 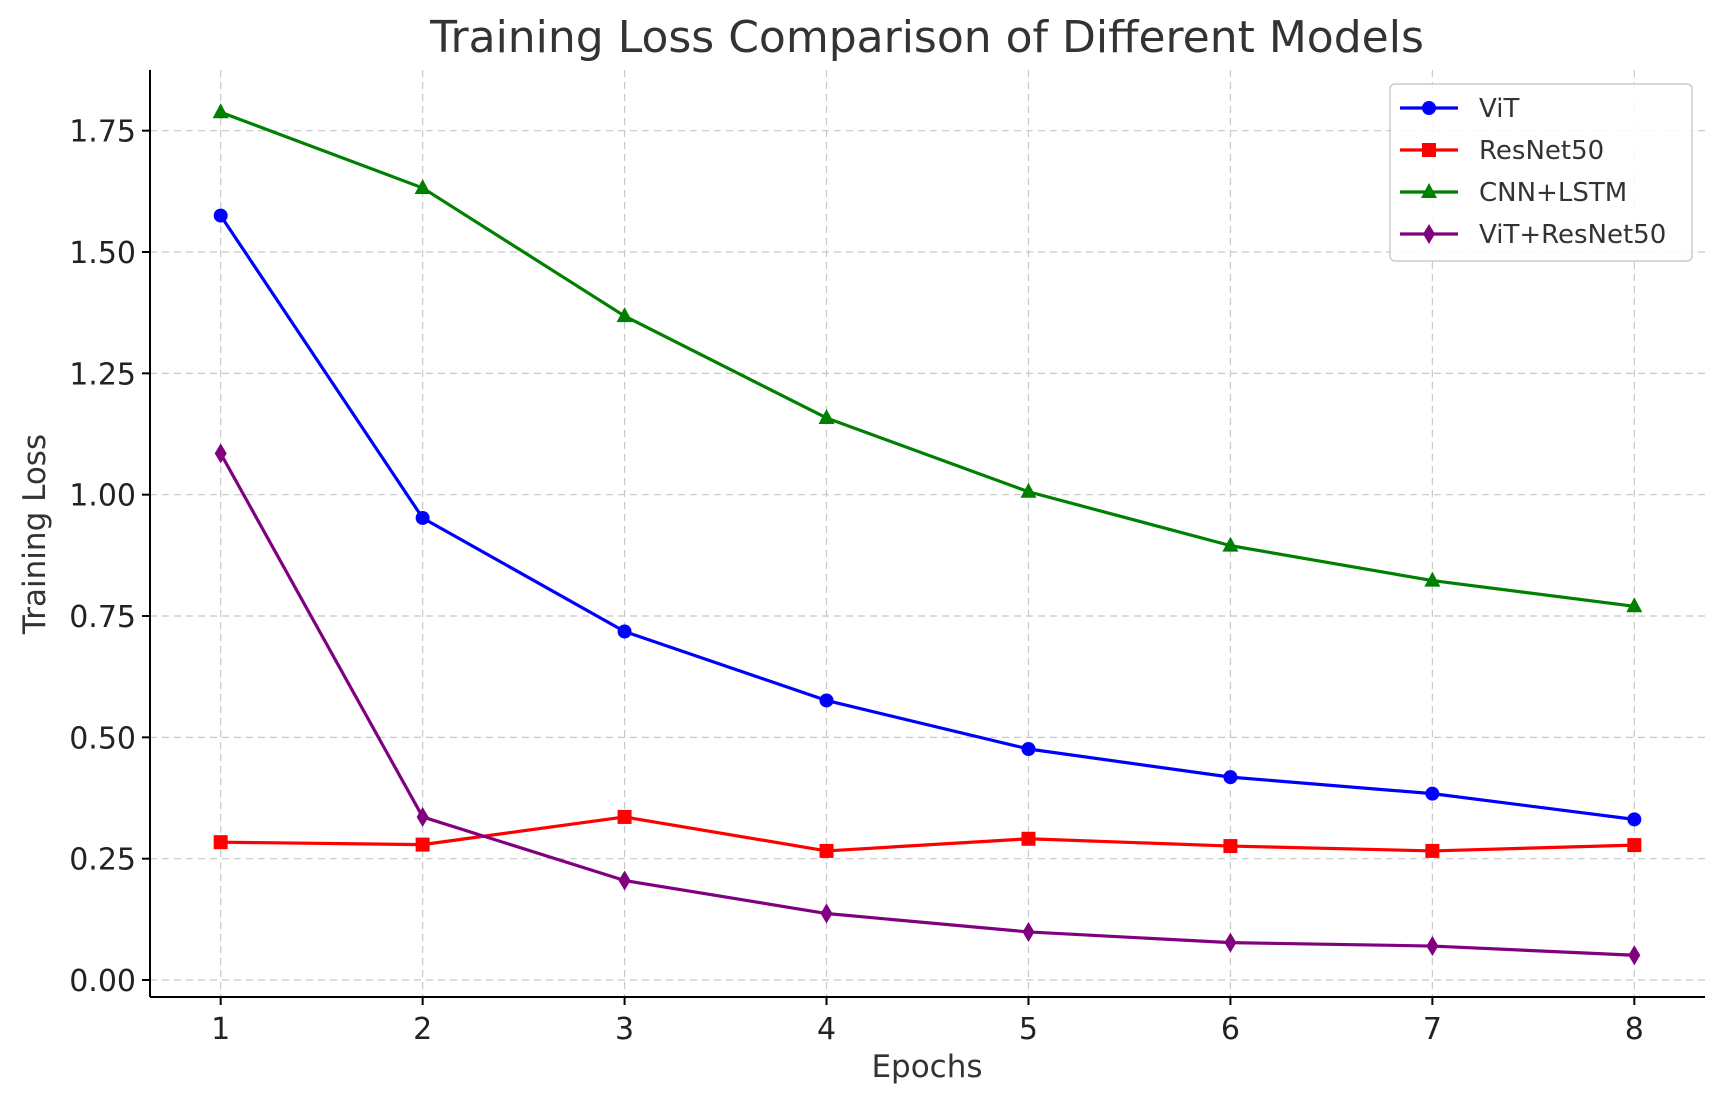 What do you see at coordinates (102, 860) in the screenshot?
I see `y-tick-label: 0.25` at bounding box center [102, 860].